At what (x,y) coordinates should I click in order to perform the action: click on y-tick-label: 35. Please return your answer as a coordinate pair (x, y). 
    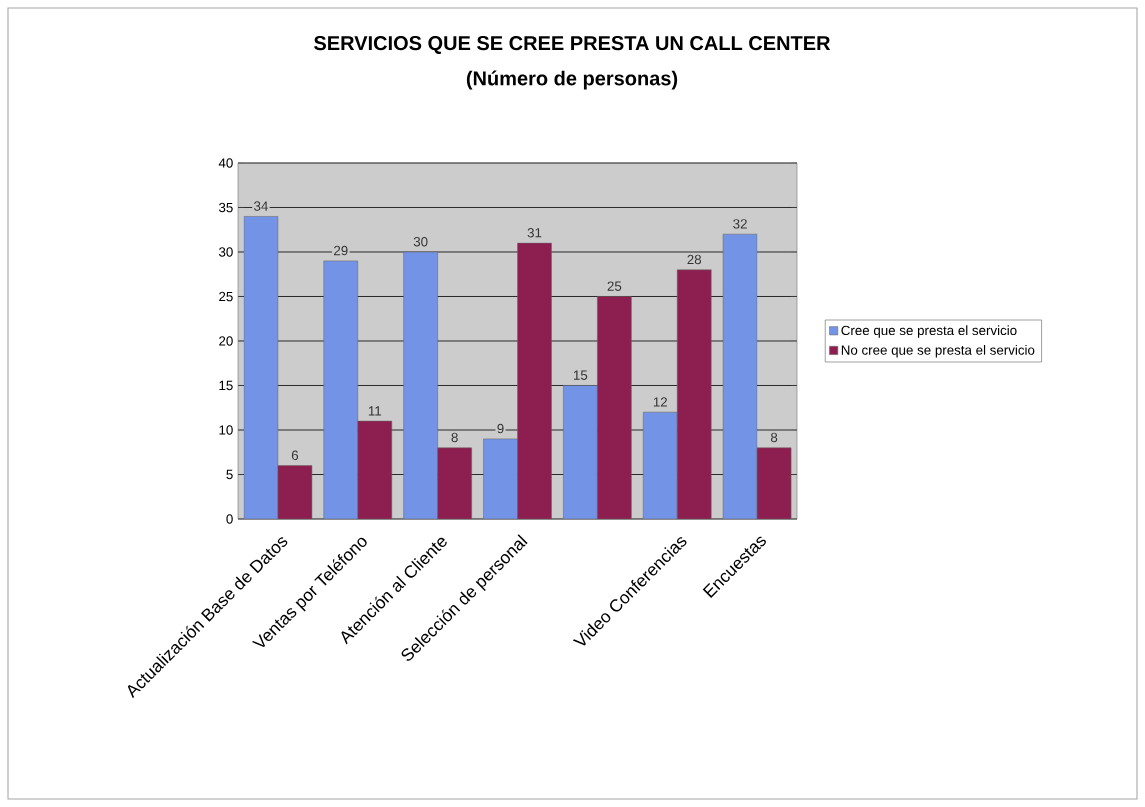
    Looking at the image, I should click on (225, 207).